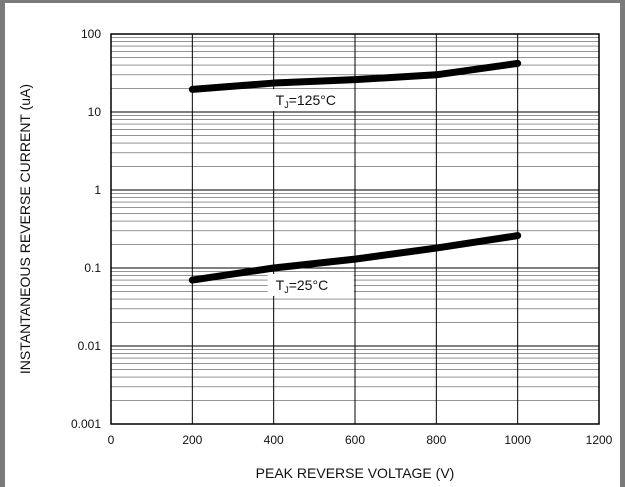  What do you see at coordinates (25, 229) in the screenshot?
I see `y-axis-title: INSTANTANEOUS REVERSE CURRENT (uA)` at bounding box center [25, 229].